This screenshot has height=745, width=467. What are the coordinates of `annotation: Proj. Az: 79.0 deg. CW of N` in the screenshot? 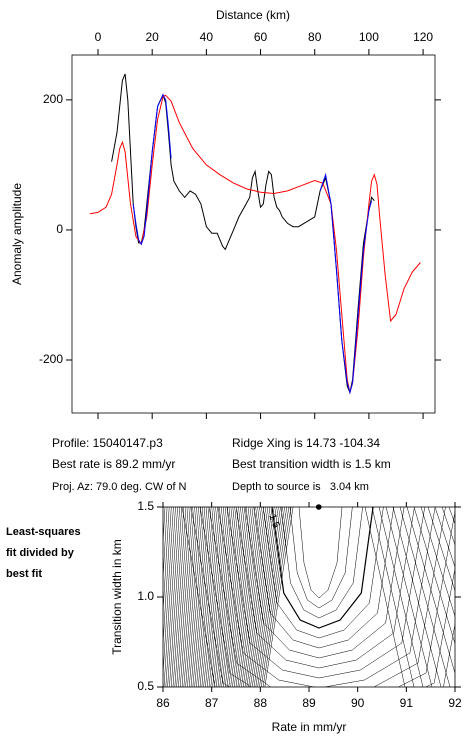 It's located at (119, 487).